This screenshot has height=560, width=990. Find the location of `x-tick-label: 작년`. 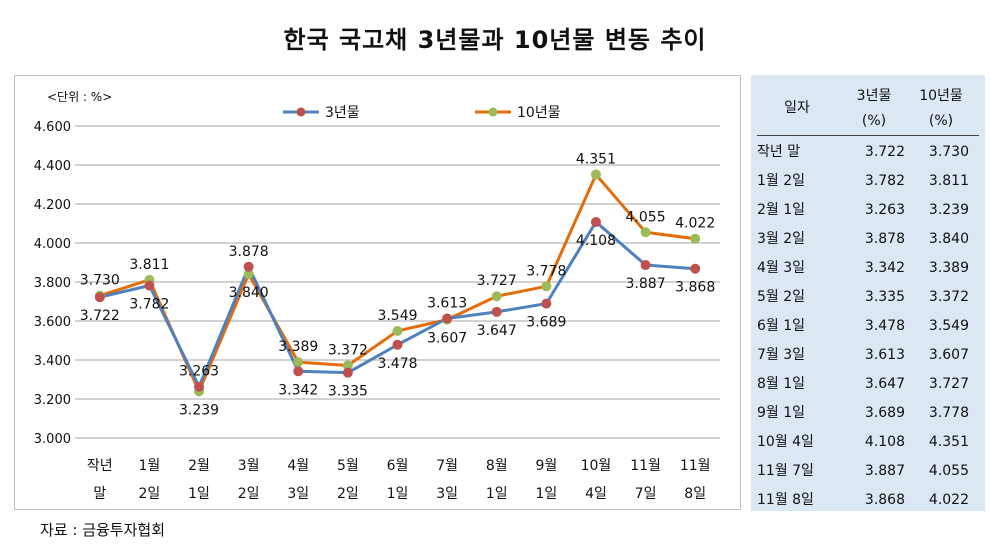

x-tick-label: 작년 is located at coordinates (100, 466).